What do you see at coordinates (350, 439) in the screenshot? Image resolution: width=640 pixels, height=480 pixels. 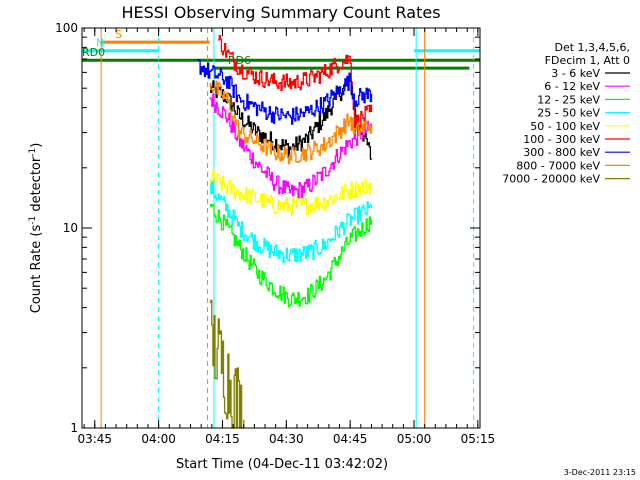 I see `x-tick-label: 04:45` at bounding box center [350, 439].